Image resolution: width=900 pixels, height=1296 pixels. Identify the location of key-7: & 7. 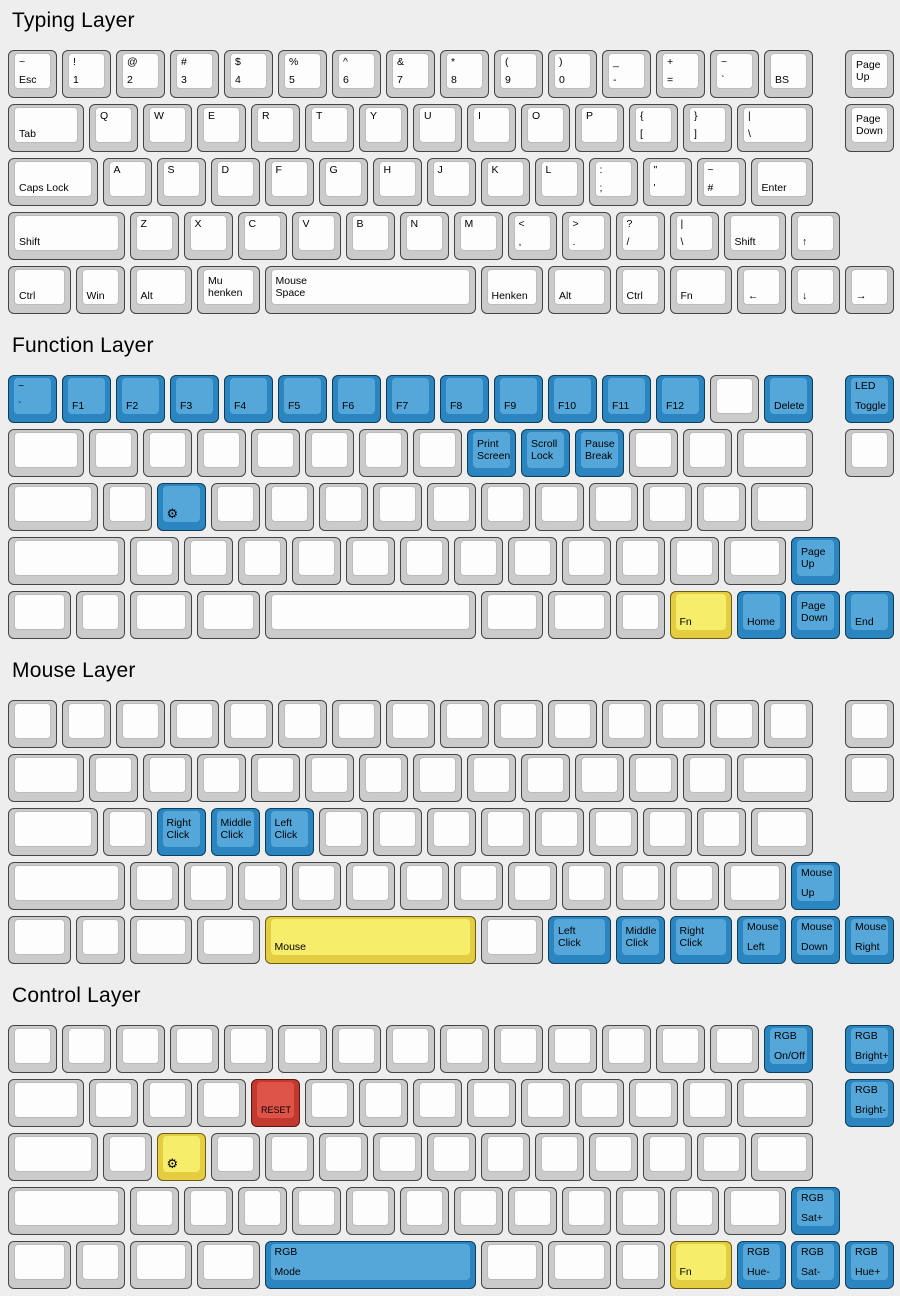
(410, 74).